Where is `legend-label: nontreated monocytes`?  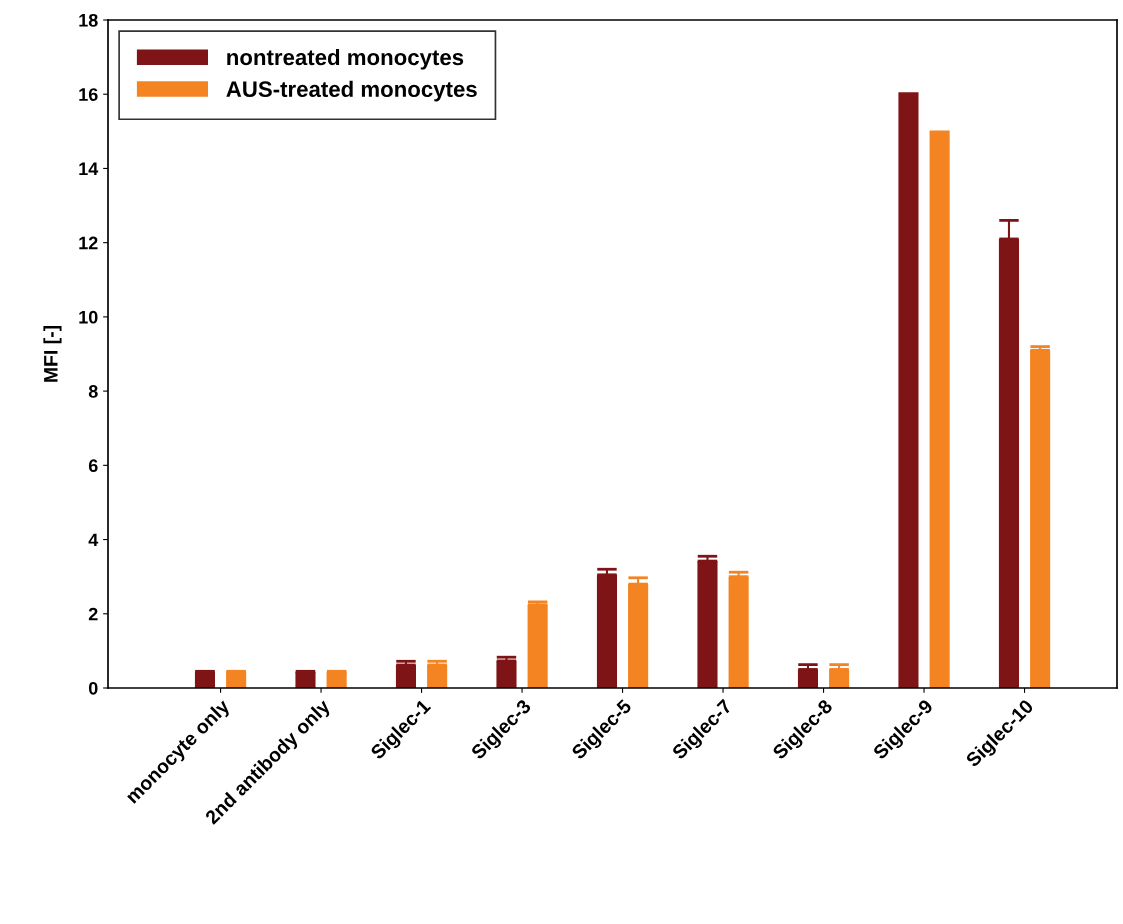
legend-label: nontreated monocytes is located at coordinates (345, 59).